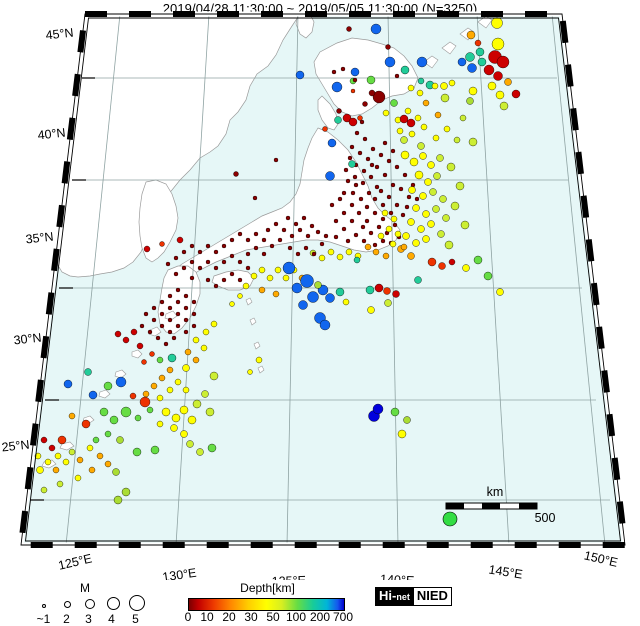 This screenshot has height=626, width=640. What do you see at coordinates (499, 506) in the screenshot?
I see `scale-bar: km 0 500` at bounding box center [499, 506].